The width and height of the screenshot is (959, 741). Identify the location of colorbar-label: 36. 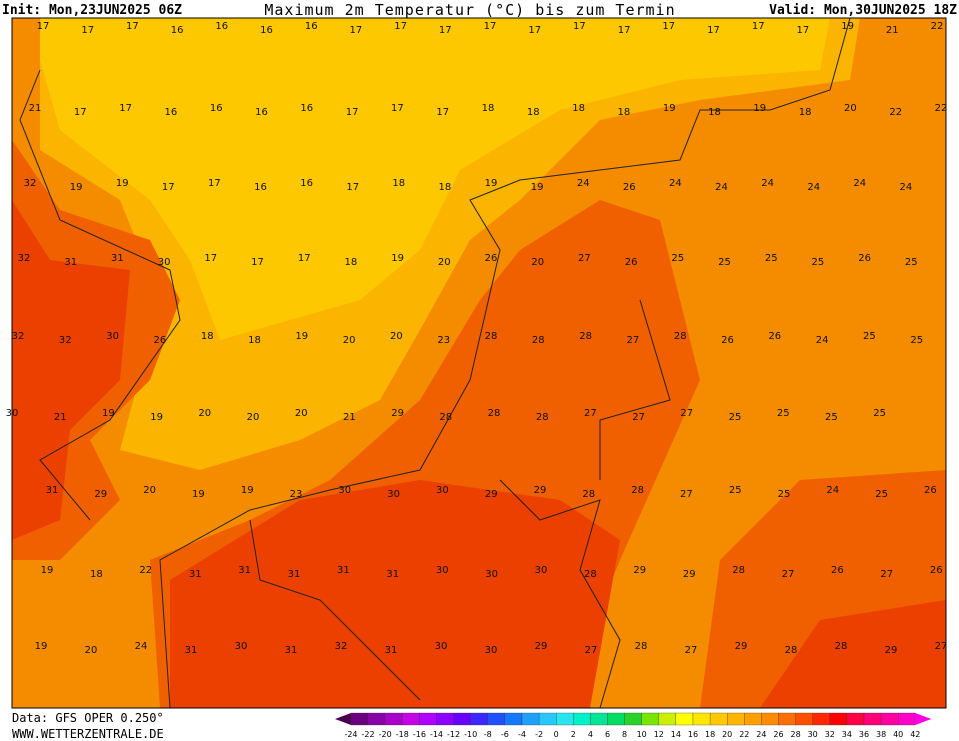
(864, 734).